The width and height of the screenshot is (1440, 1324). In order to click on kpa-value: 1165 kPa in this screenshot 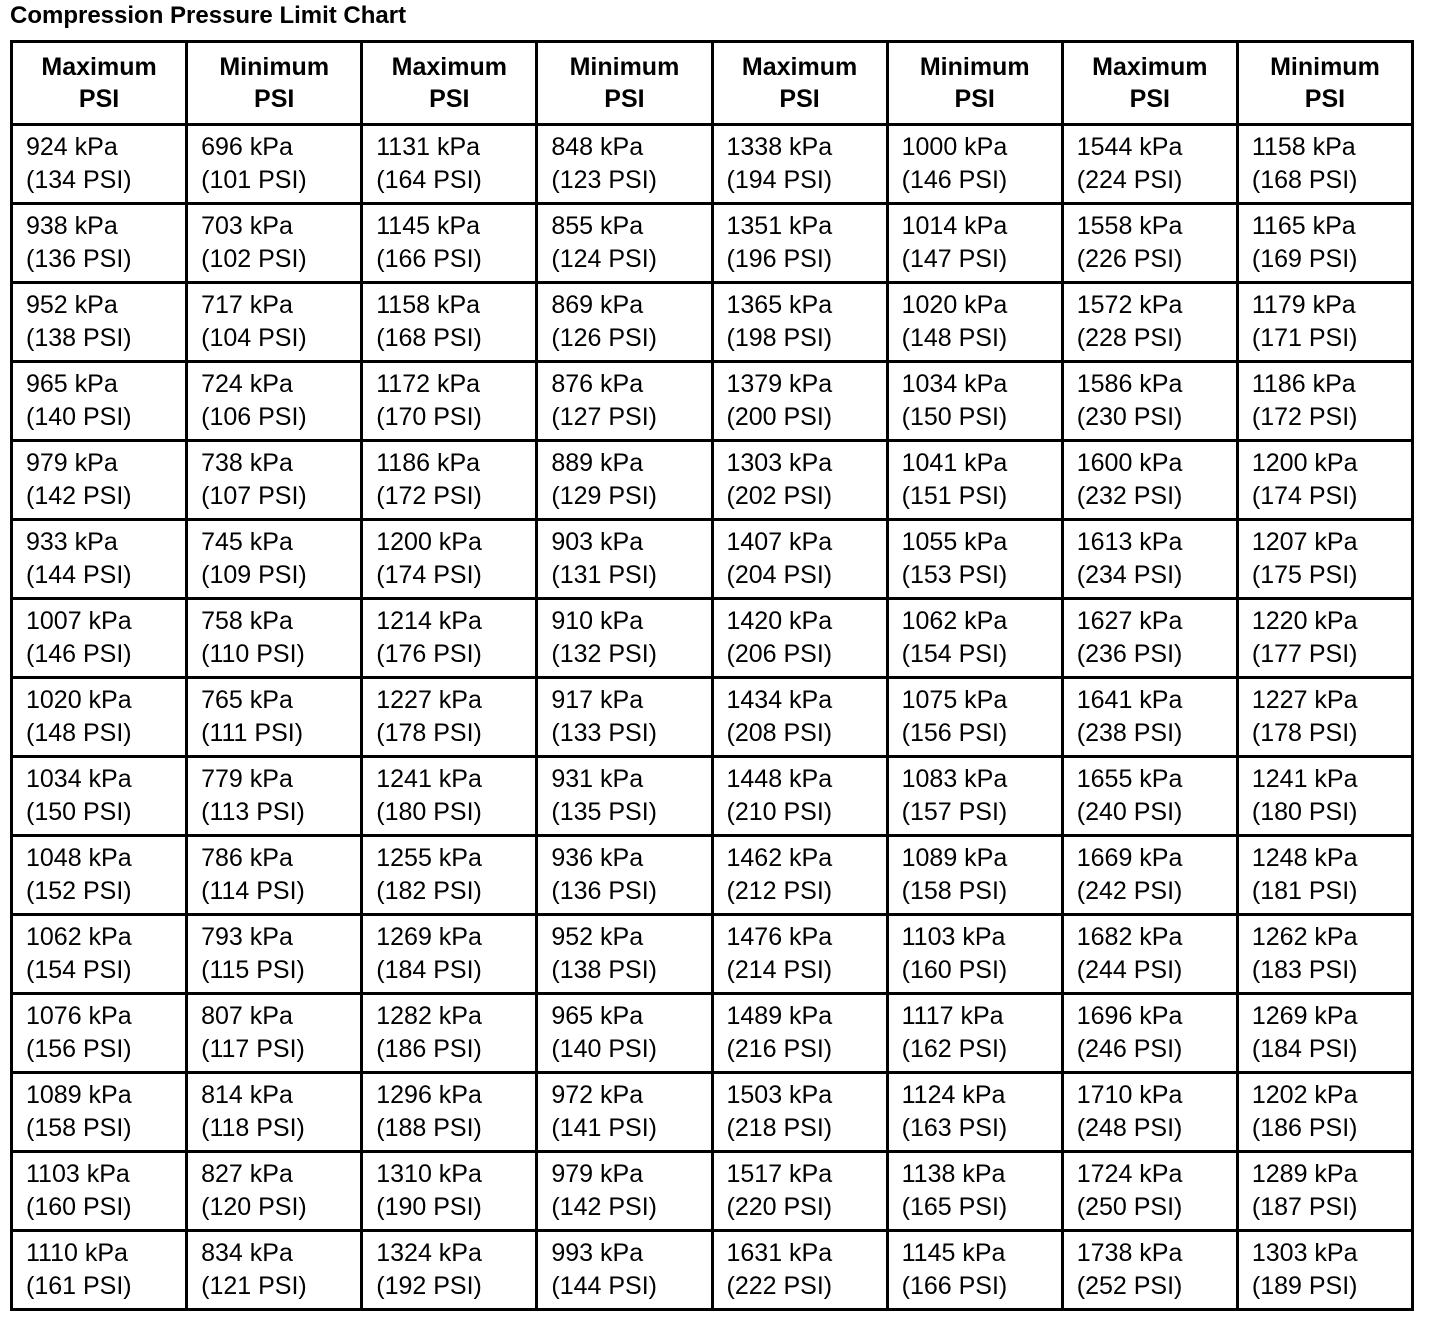, I will do `click(1303, 226)`.